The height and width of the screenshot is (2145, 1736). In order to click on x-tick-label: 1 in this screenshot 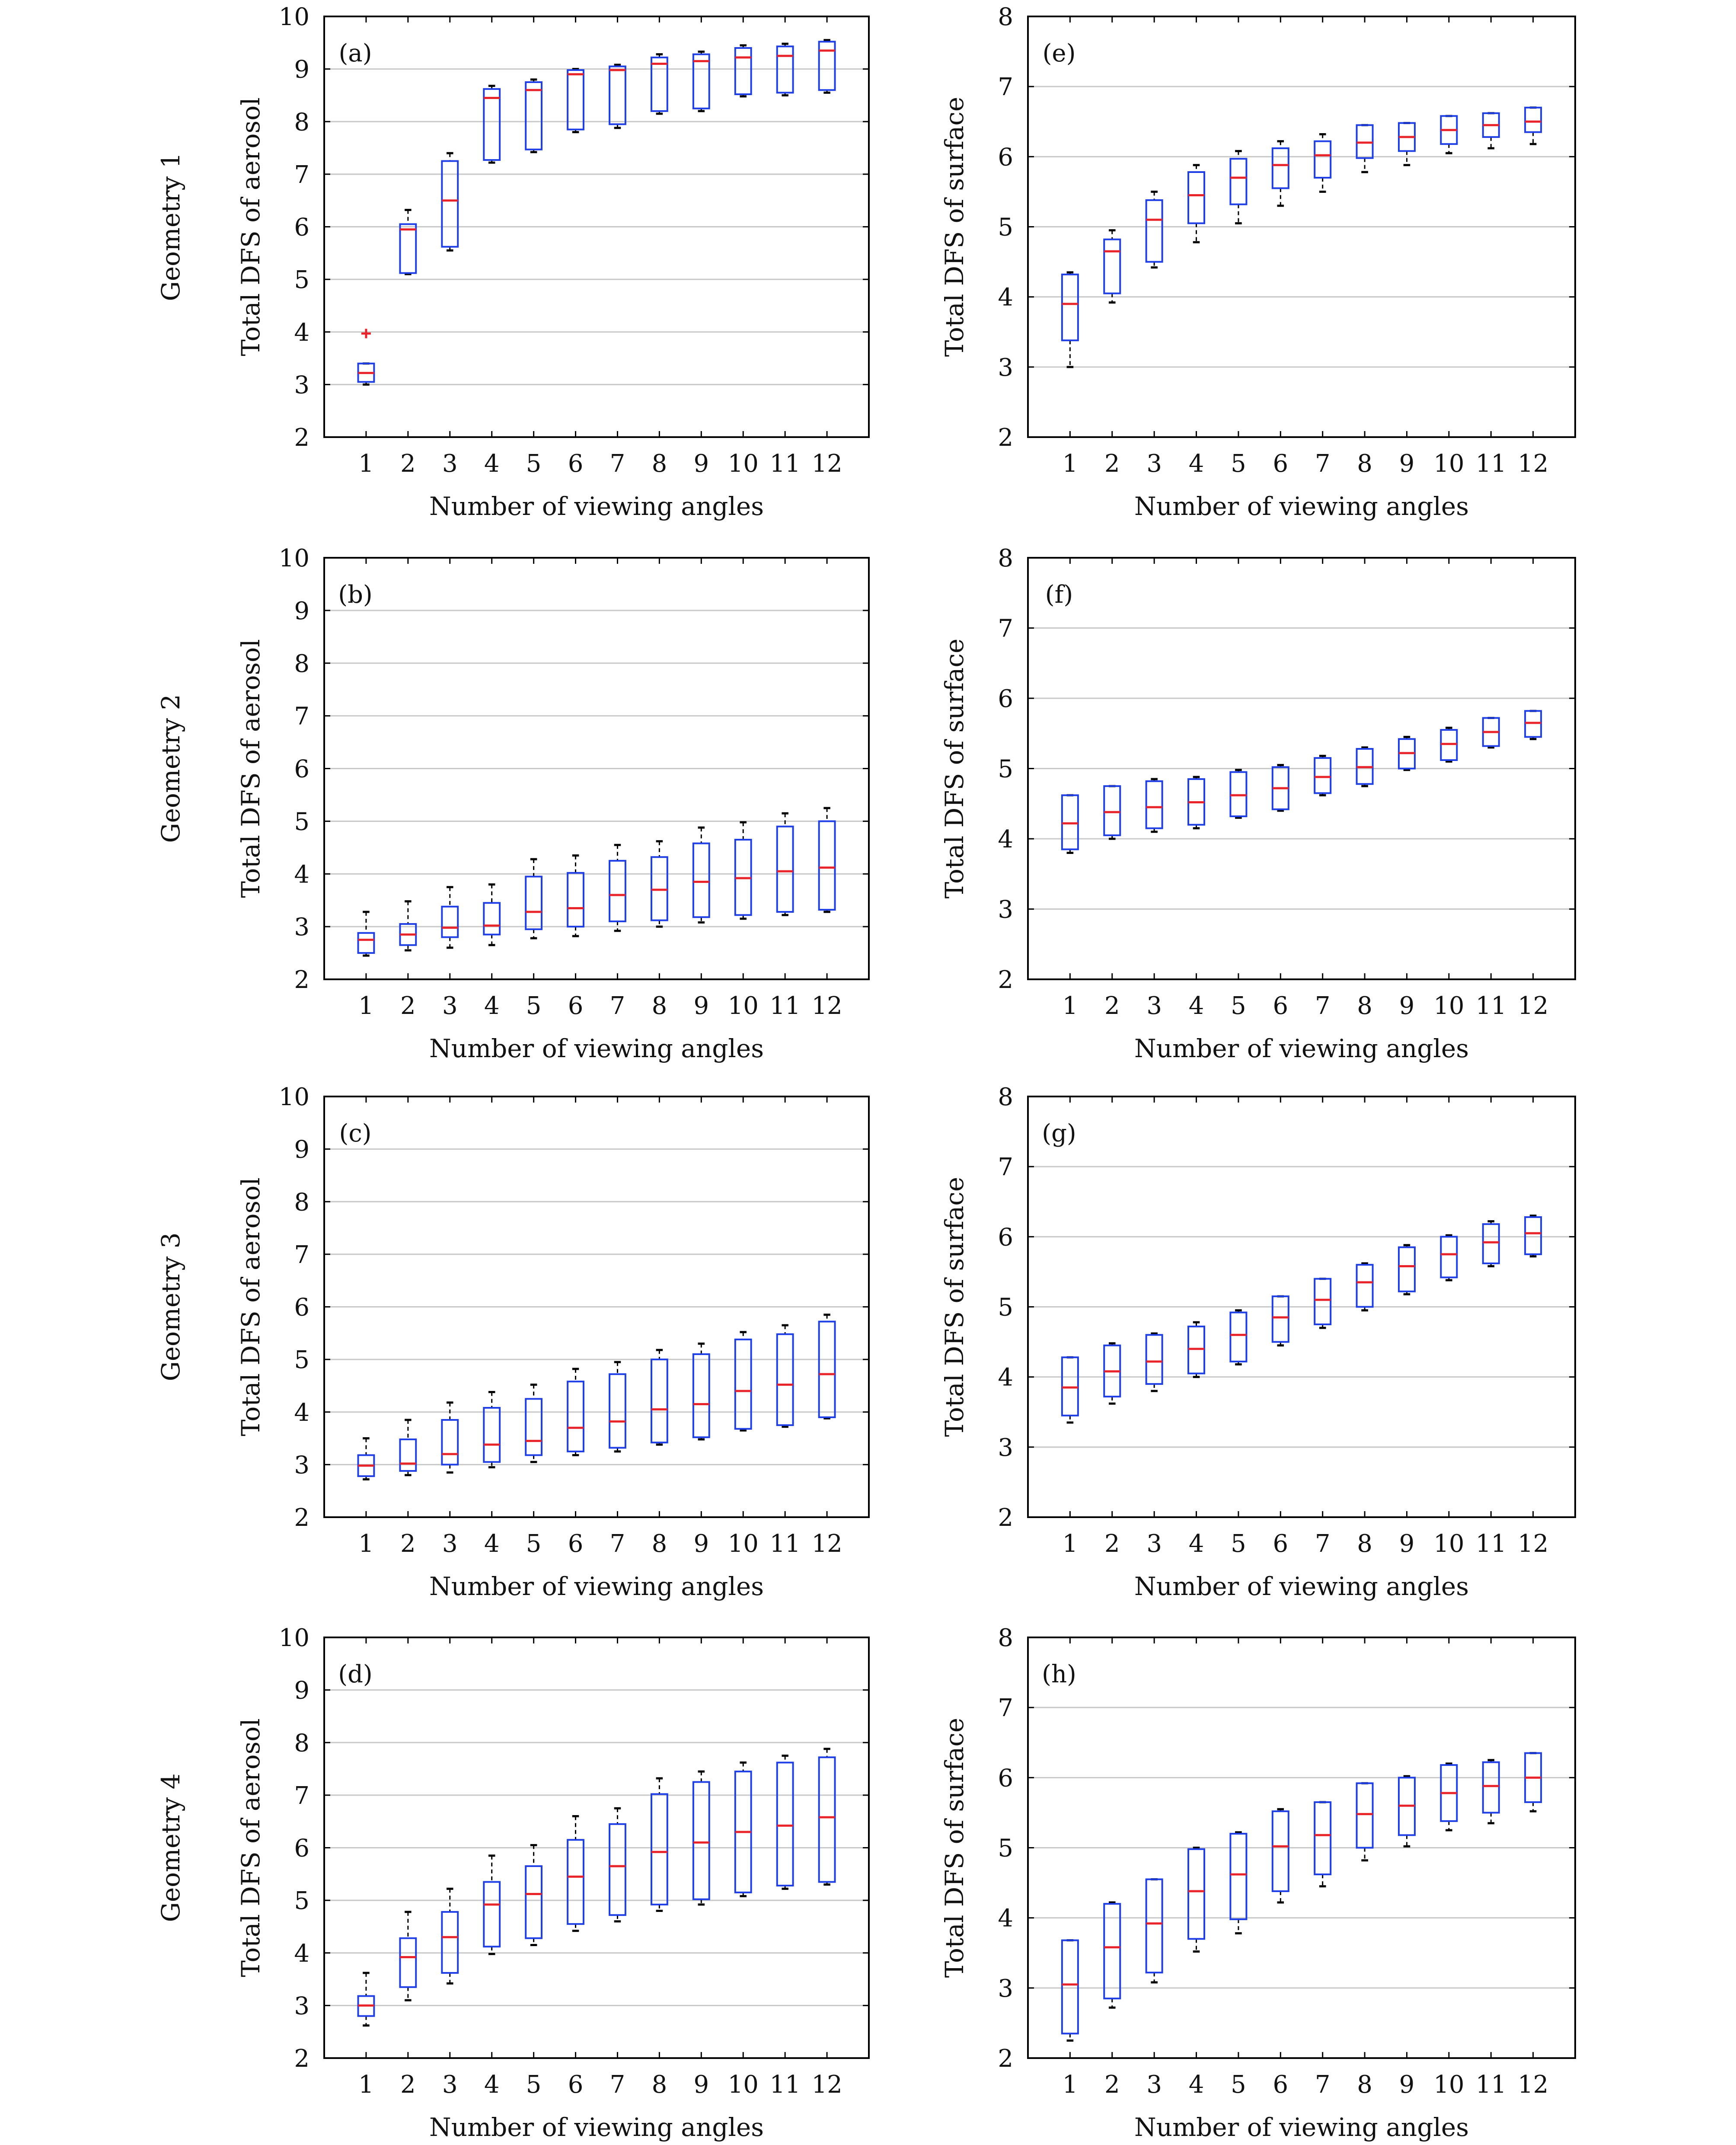, I will do `click(366, 2085)`.